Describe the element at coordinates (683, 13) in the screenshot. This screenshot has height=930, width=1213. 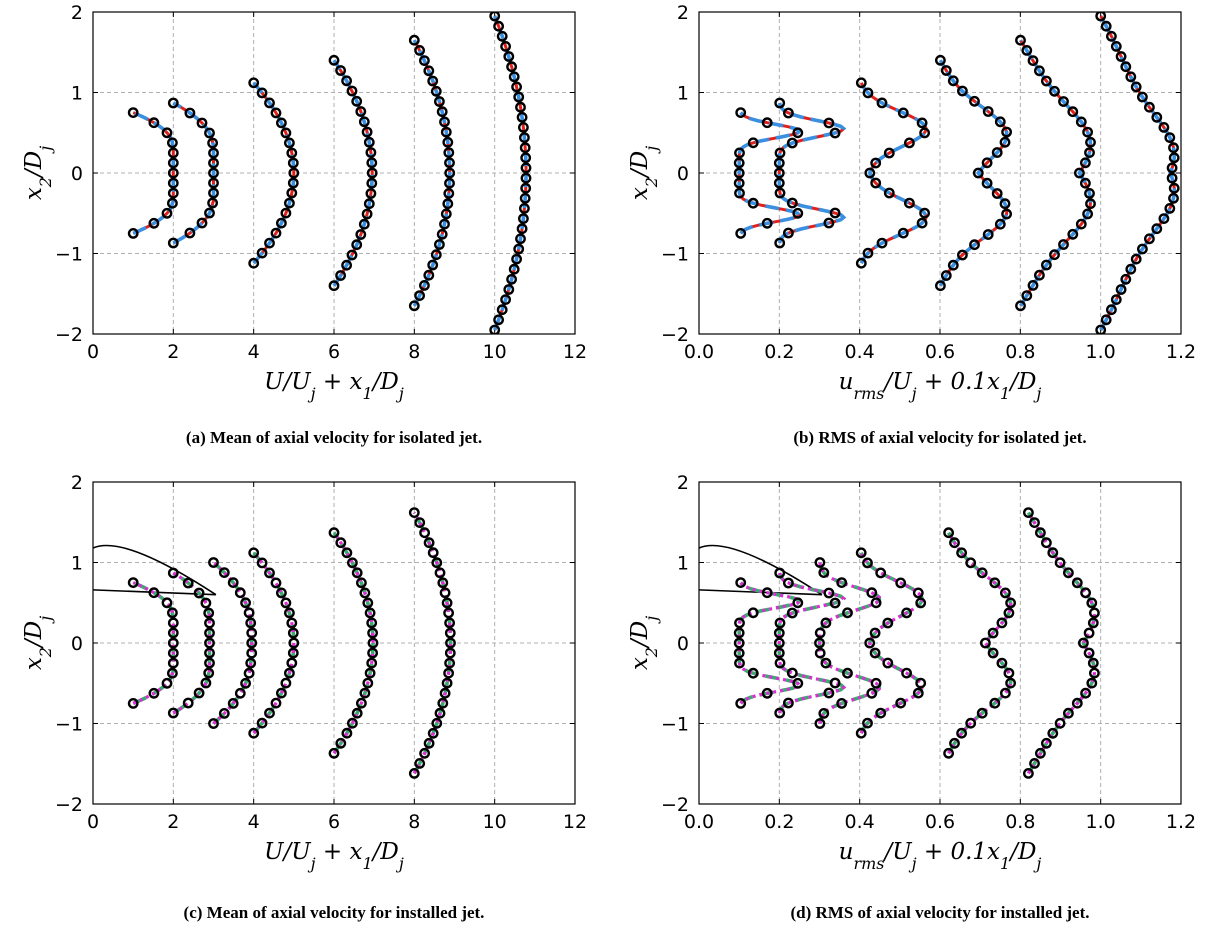
I see `y-tick-label: 2` at that location.